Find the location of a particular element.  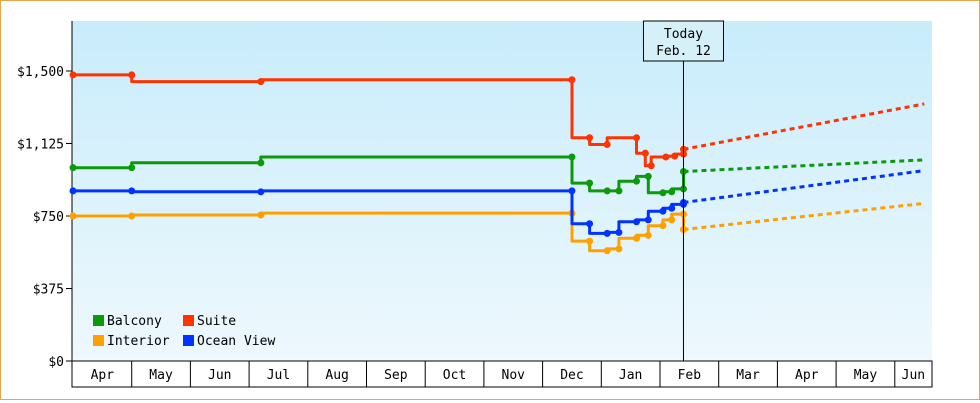

today-box is located at coordinates (683, 41).